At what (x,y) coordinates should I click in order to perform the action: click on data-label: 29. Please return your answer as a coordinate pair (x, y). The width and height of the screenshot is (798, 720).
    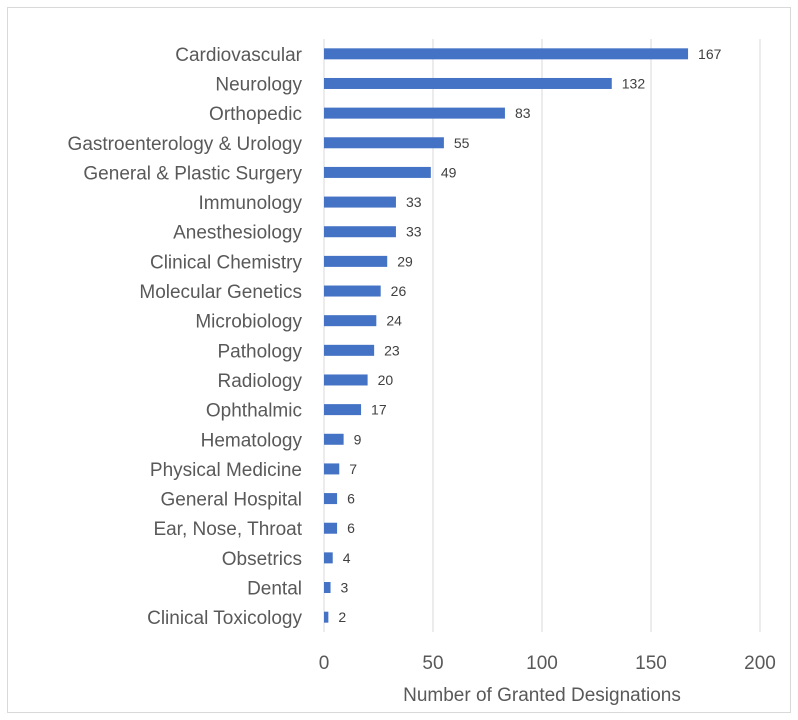
    Looking at the image, I should click on (405, 261).